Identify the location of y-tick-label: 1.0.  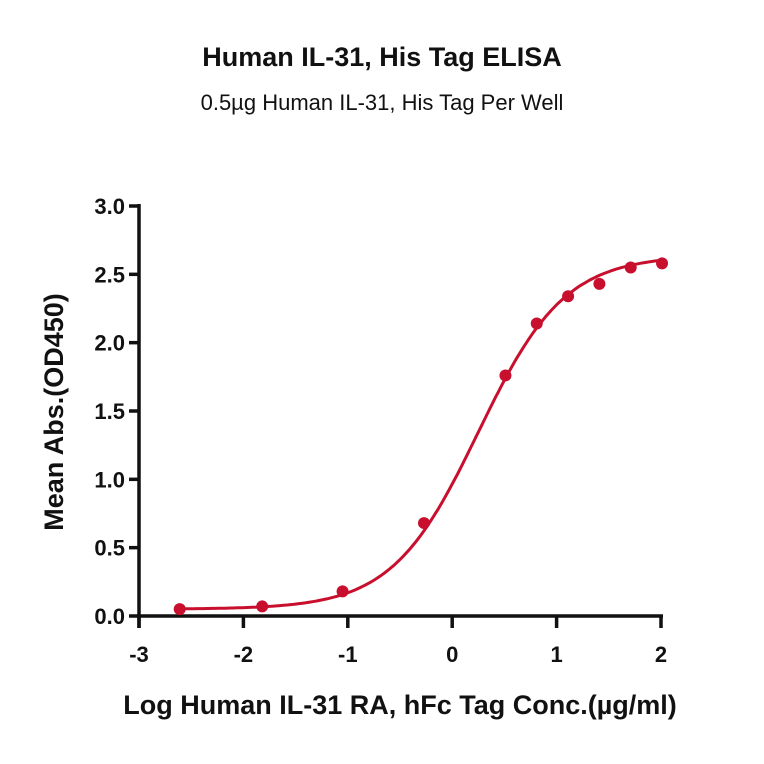
(109, 479).